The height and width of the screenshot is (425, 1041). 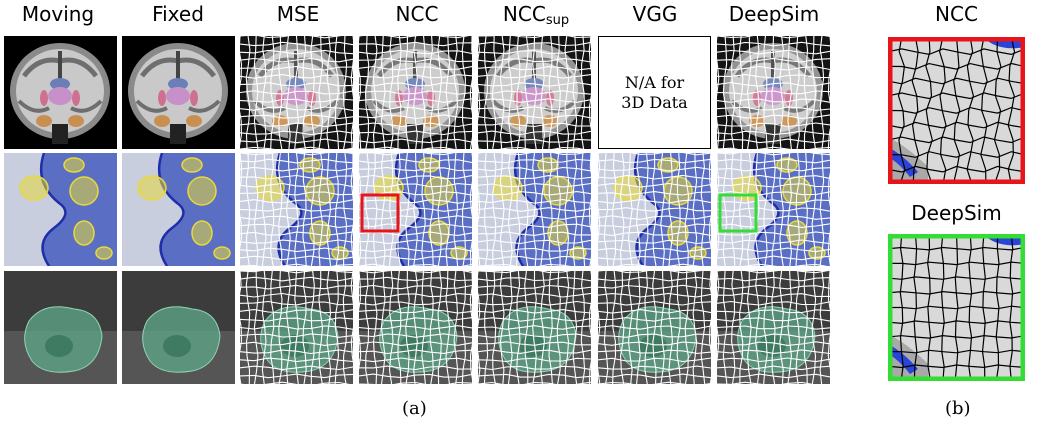 I want to click on ncc-sup-subscript: sup, so click(x=557, y=20).